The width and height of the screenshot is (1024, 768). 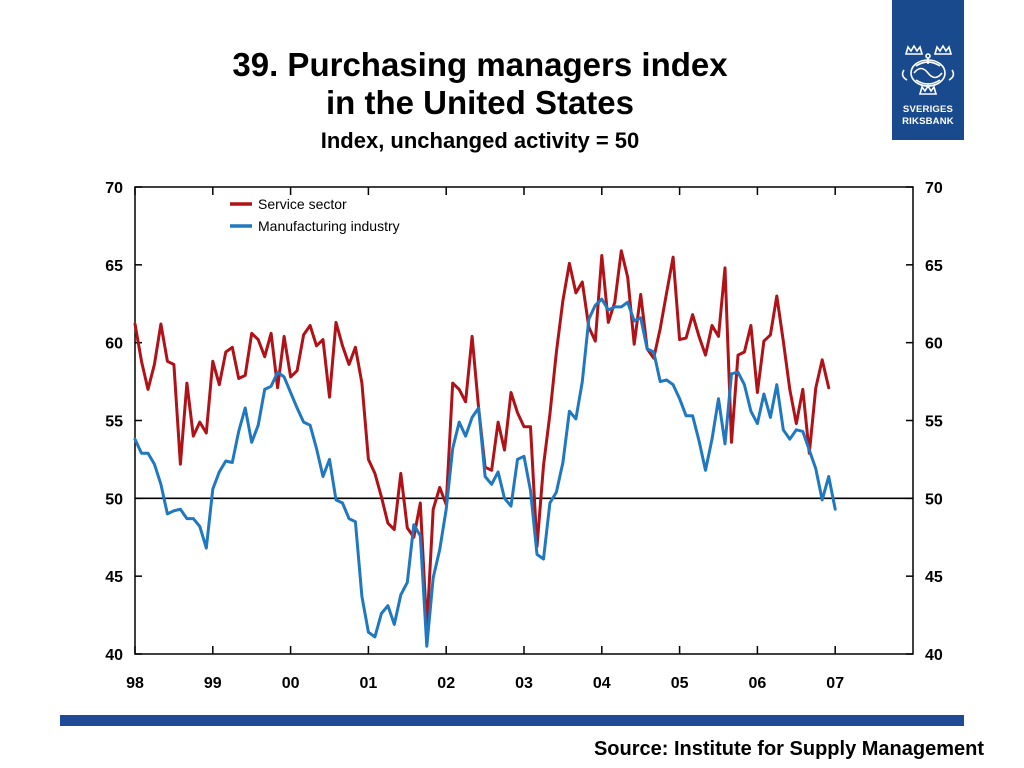 I want to click on x-tick-label: 06, so click(x=758, y=683).